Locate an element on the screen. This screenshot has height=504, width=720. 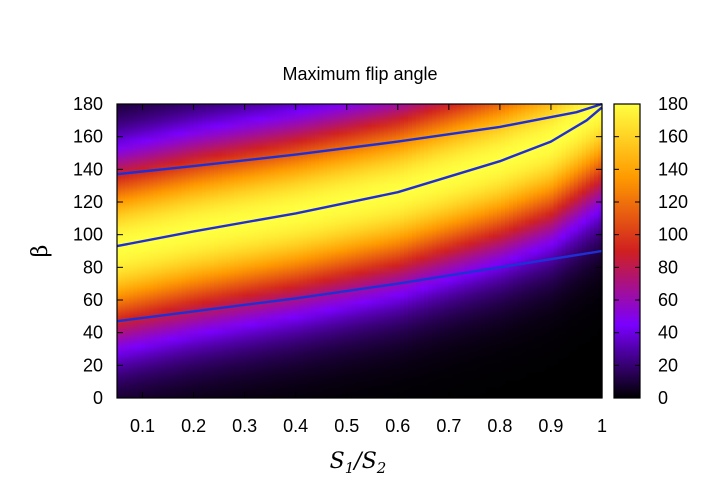
colorbar-gradient is located at coordinates (627, 251).